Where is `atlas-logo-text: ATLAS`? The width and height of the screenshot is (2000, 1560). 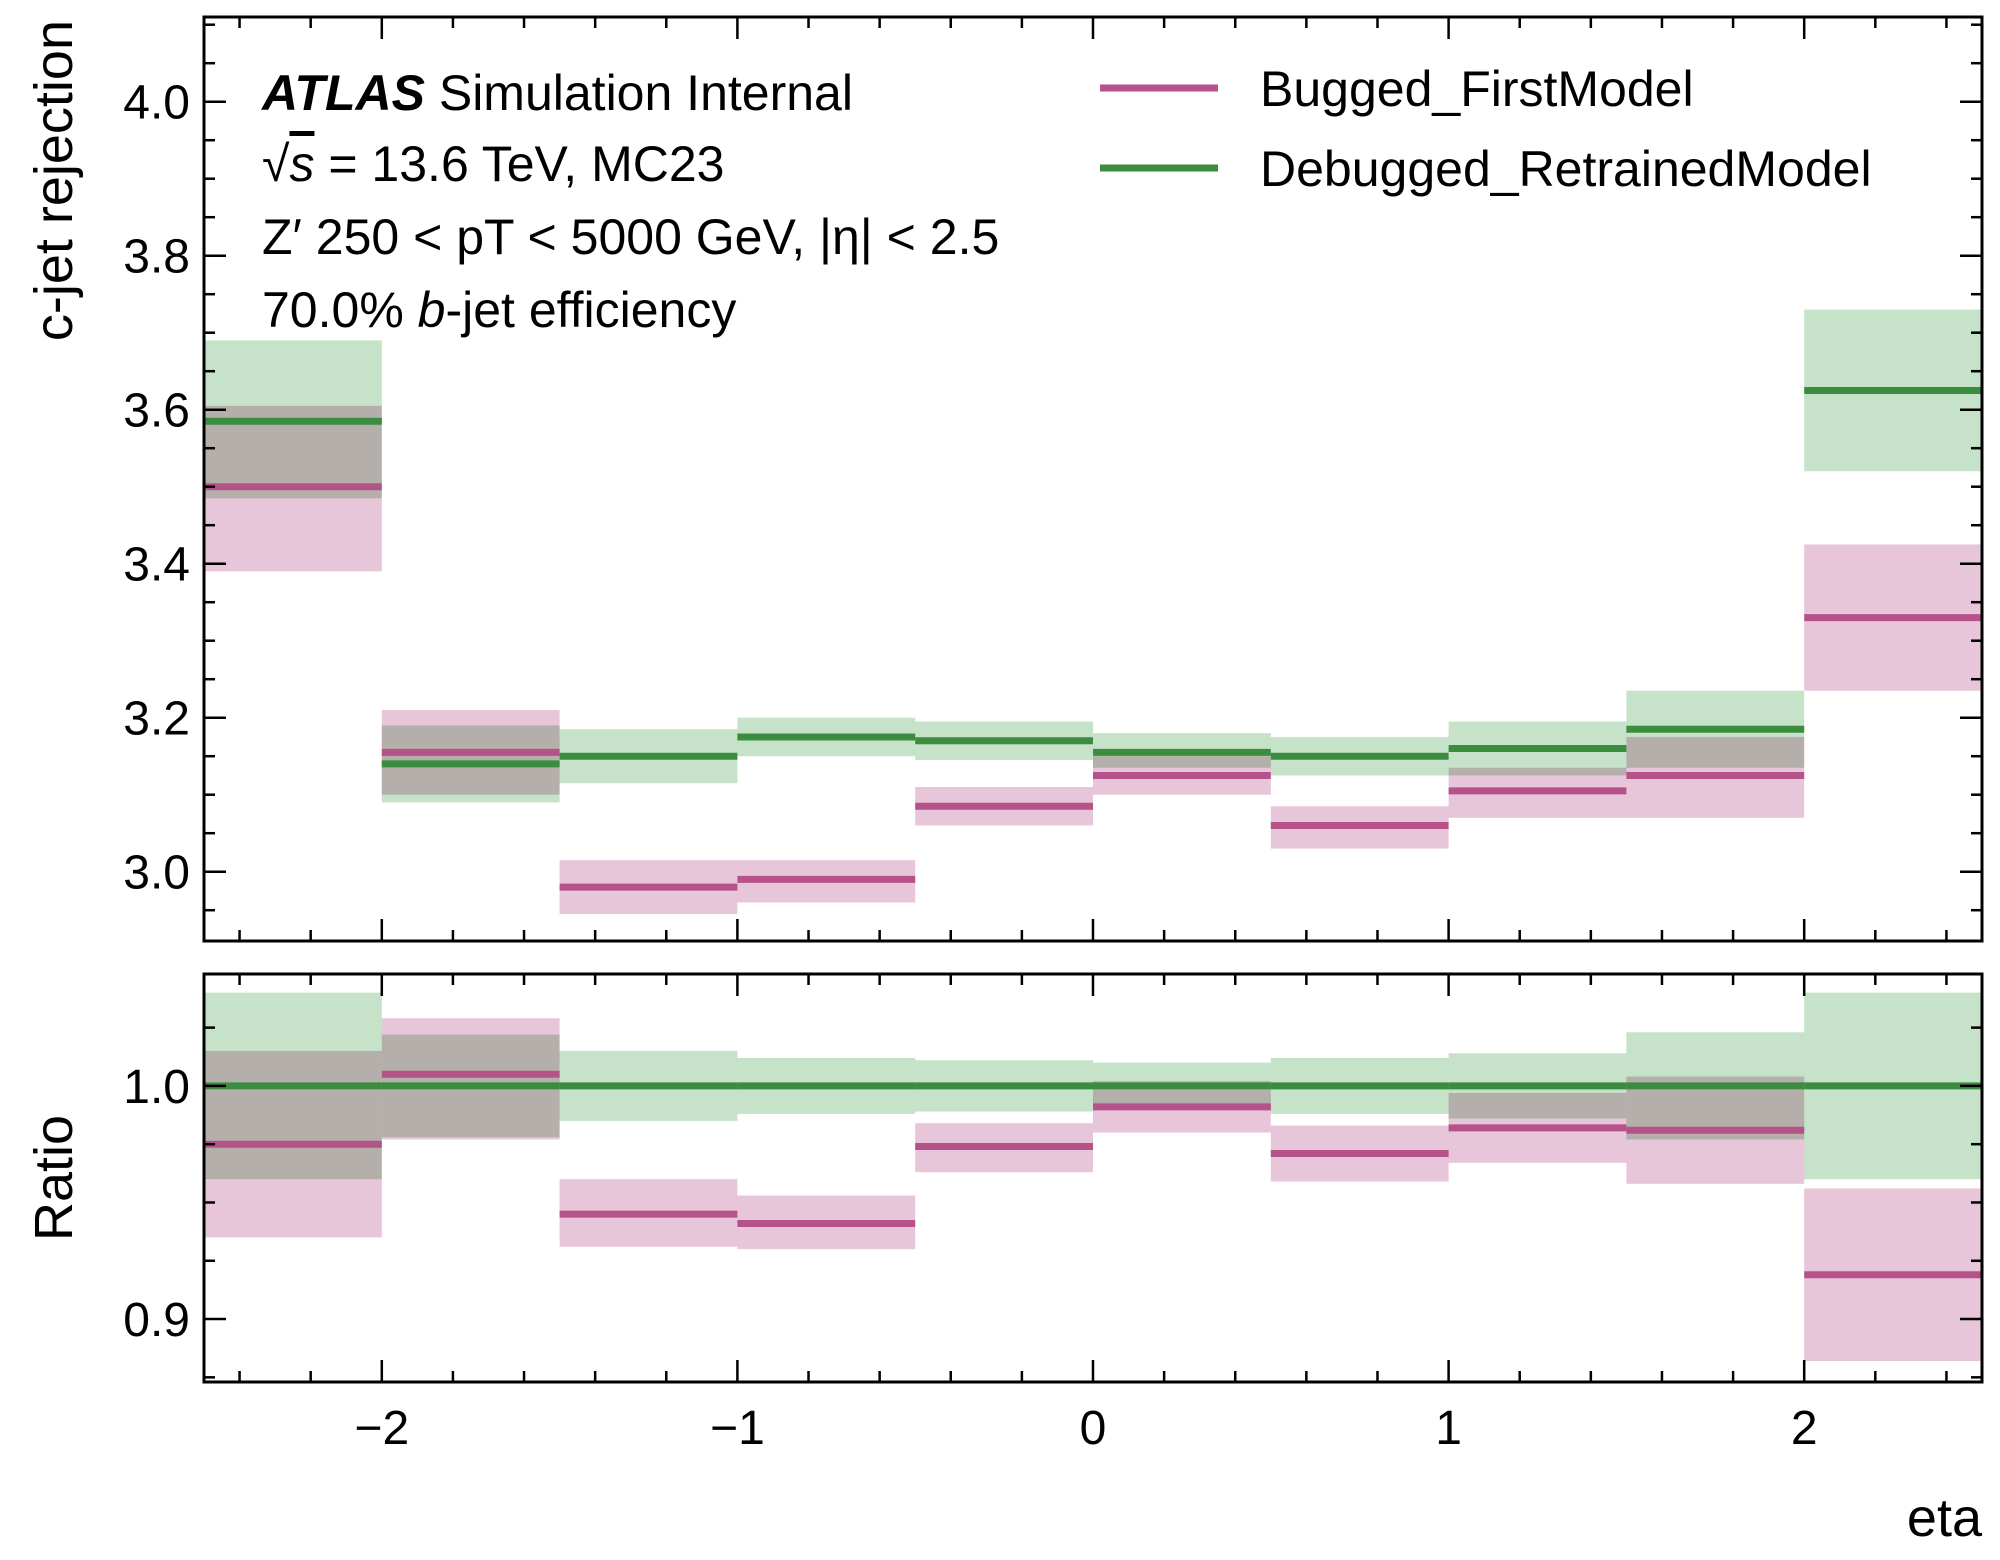 atlas-logo-text: ATLAS is located at coordinates (342, 93).